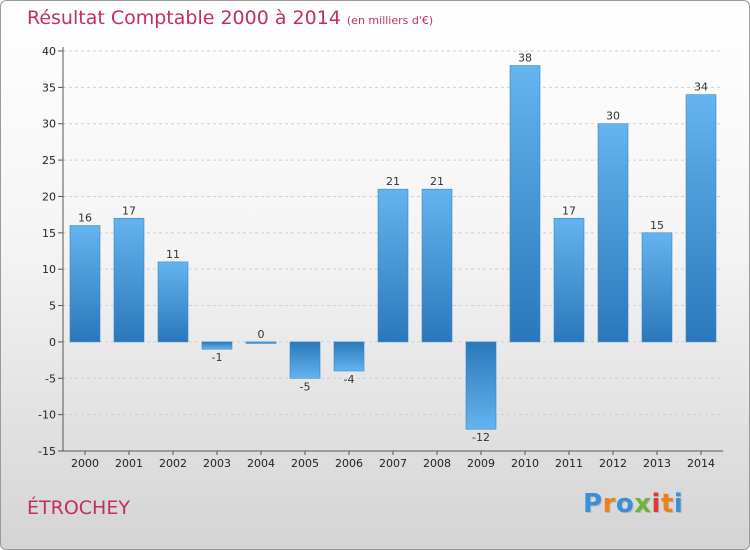 The image size is (750, 550). I want to click on data-label-2008: 21, so click(437, 181).